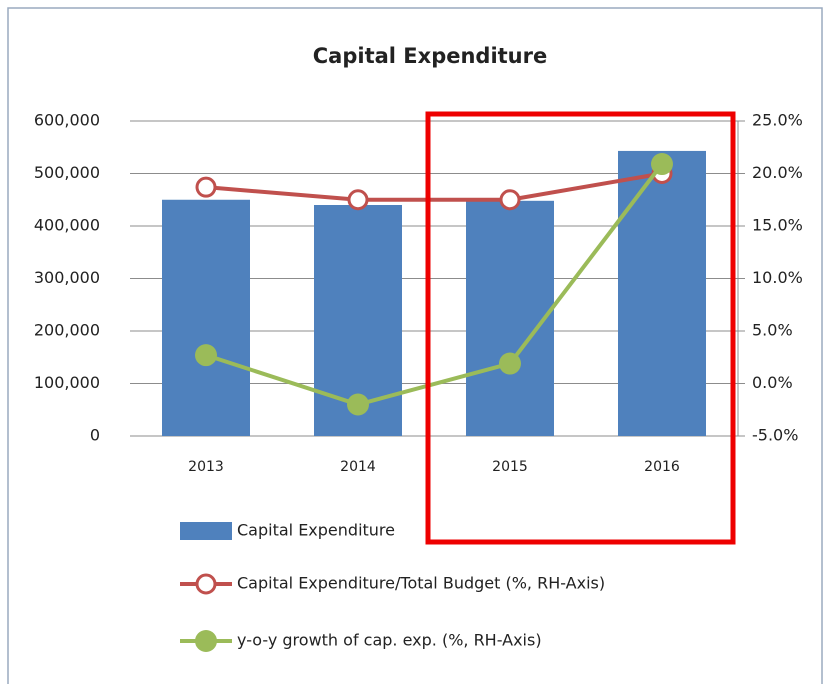  Describe the element at coordinates (67, 225) in the screenshot. I see `y-tick-label: 400,000` at that location.